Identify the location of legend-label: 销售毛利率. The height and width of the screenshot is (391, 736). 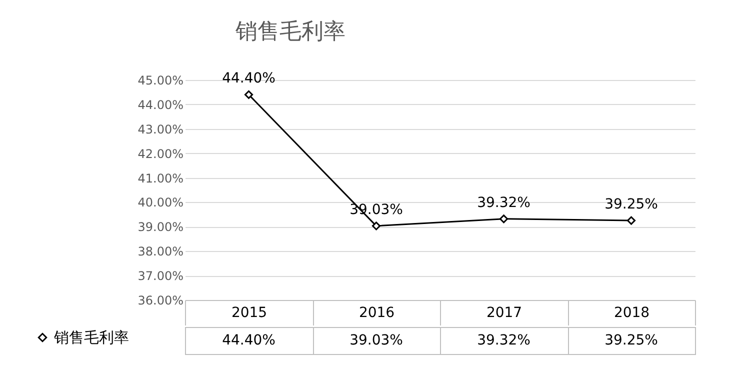
(91, 337).